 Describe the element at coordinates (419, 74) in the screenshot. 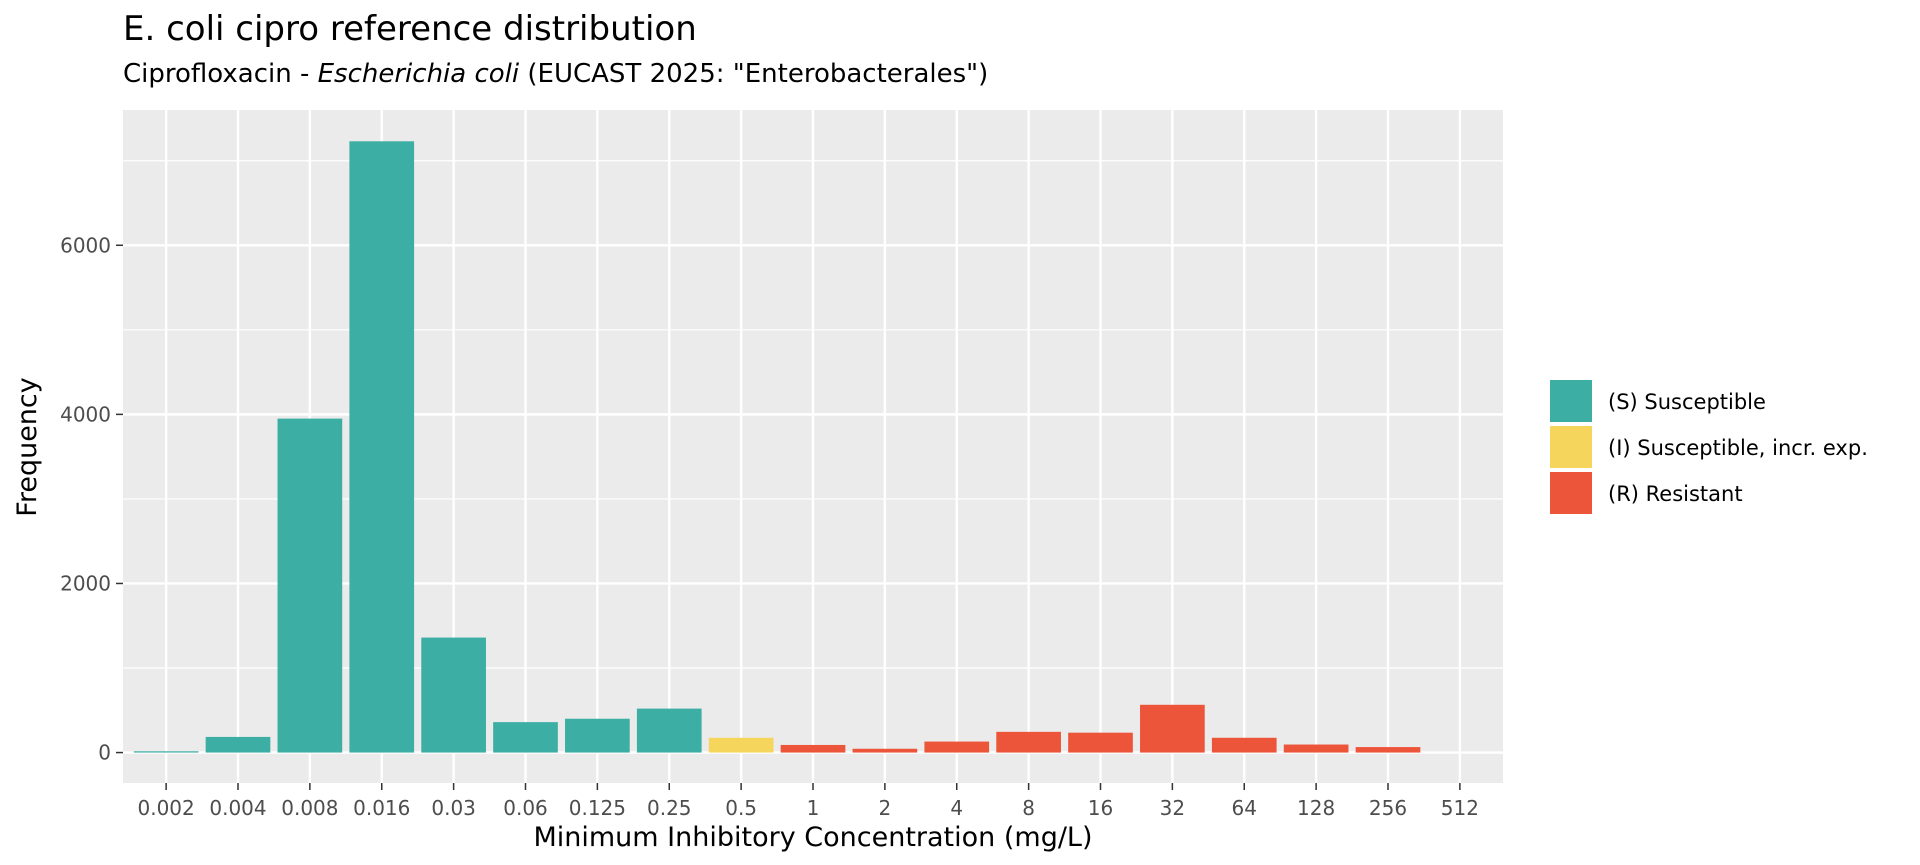

I see `subtitle-organism: Escherichia coli` at that location.